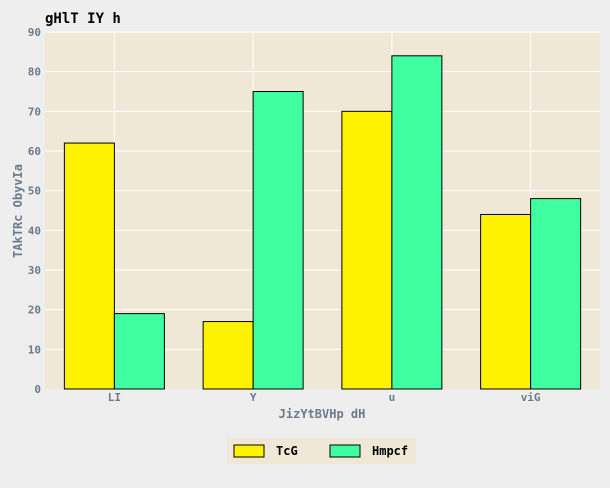 This screenshot has height=488, width=610. I want to click on x-tick-label: u, so click(392, 397).